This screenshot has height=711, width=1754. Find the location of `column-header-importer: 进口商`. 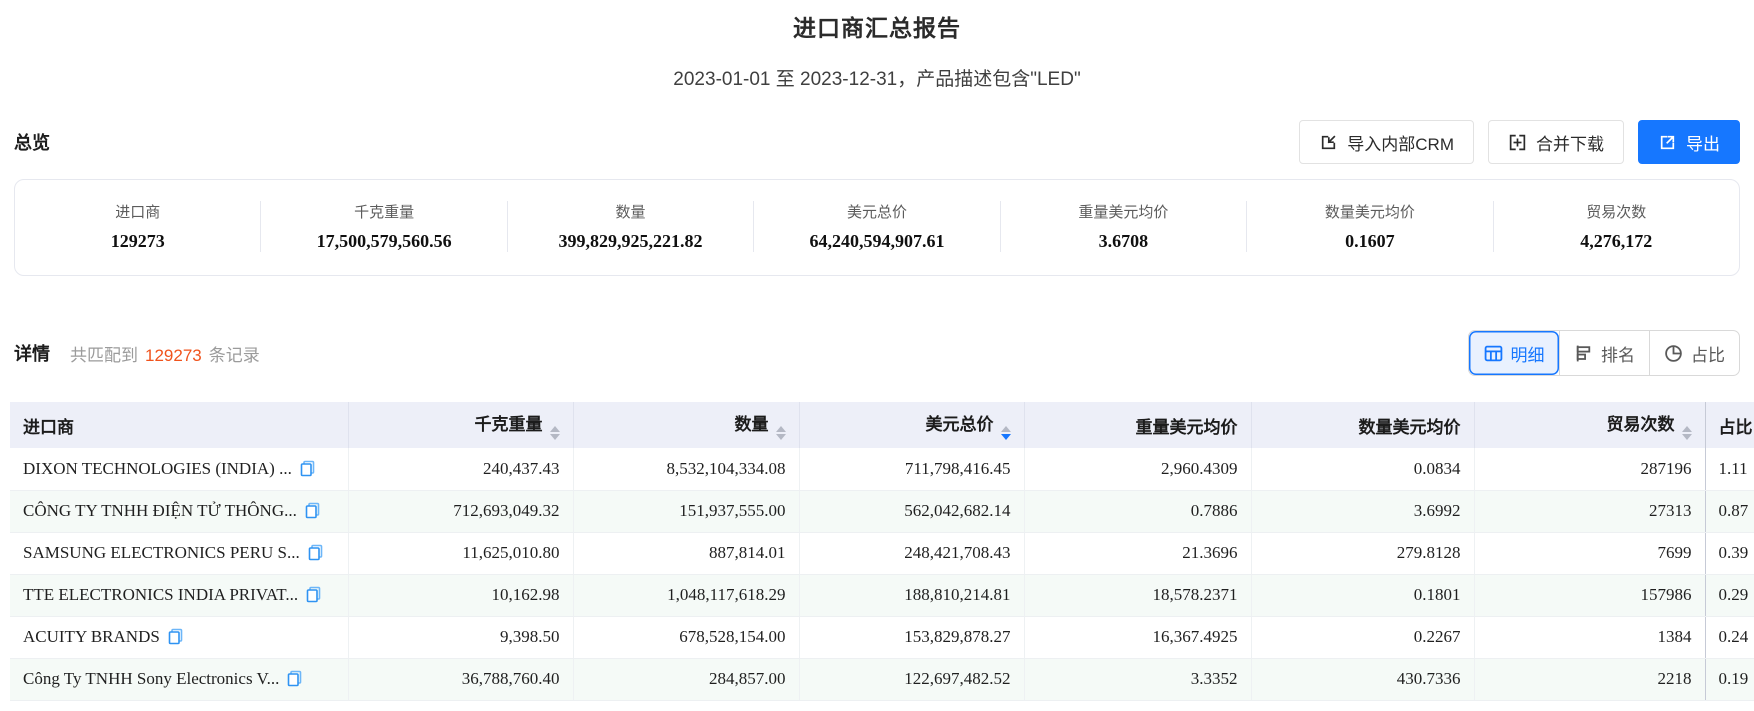

column-header-importer: 进口商 is located at coordinates (179, 425).